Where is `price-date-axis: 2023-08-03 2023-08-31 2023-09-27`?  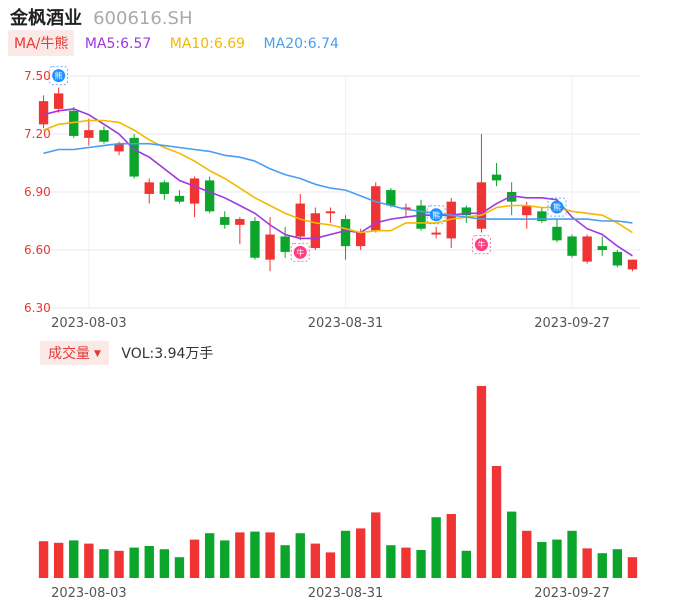 price-date-axis: 2023-08-03 2023-08-31 2023-09-27 is located at coordinates (330, 323).